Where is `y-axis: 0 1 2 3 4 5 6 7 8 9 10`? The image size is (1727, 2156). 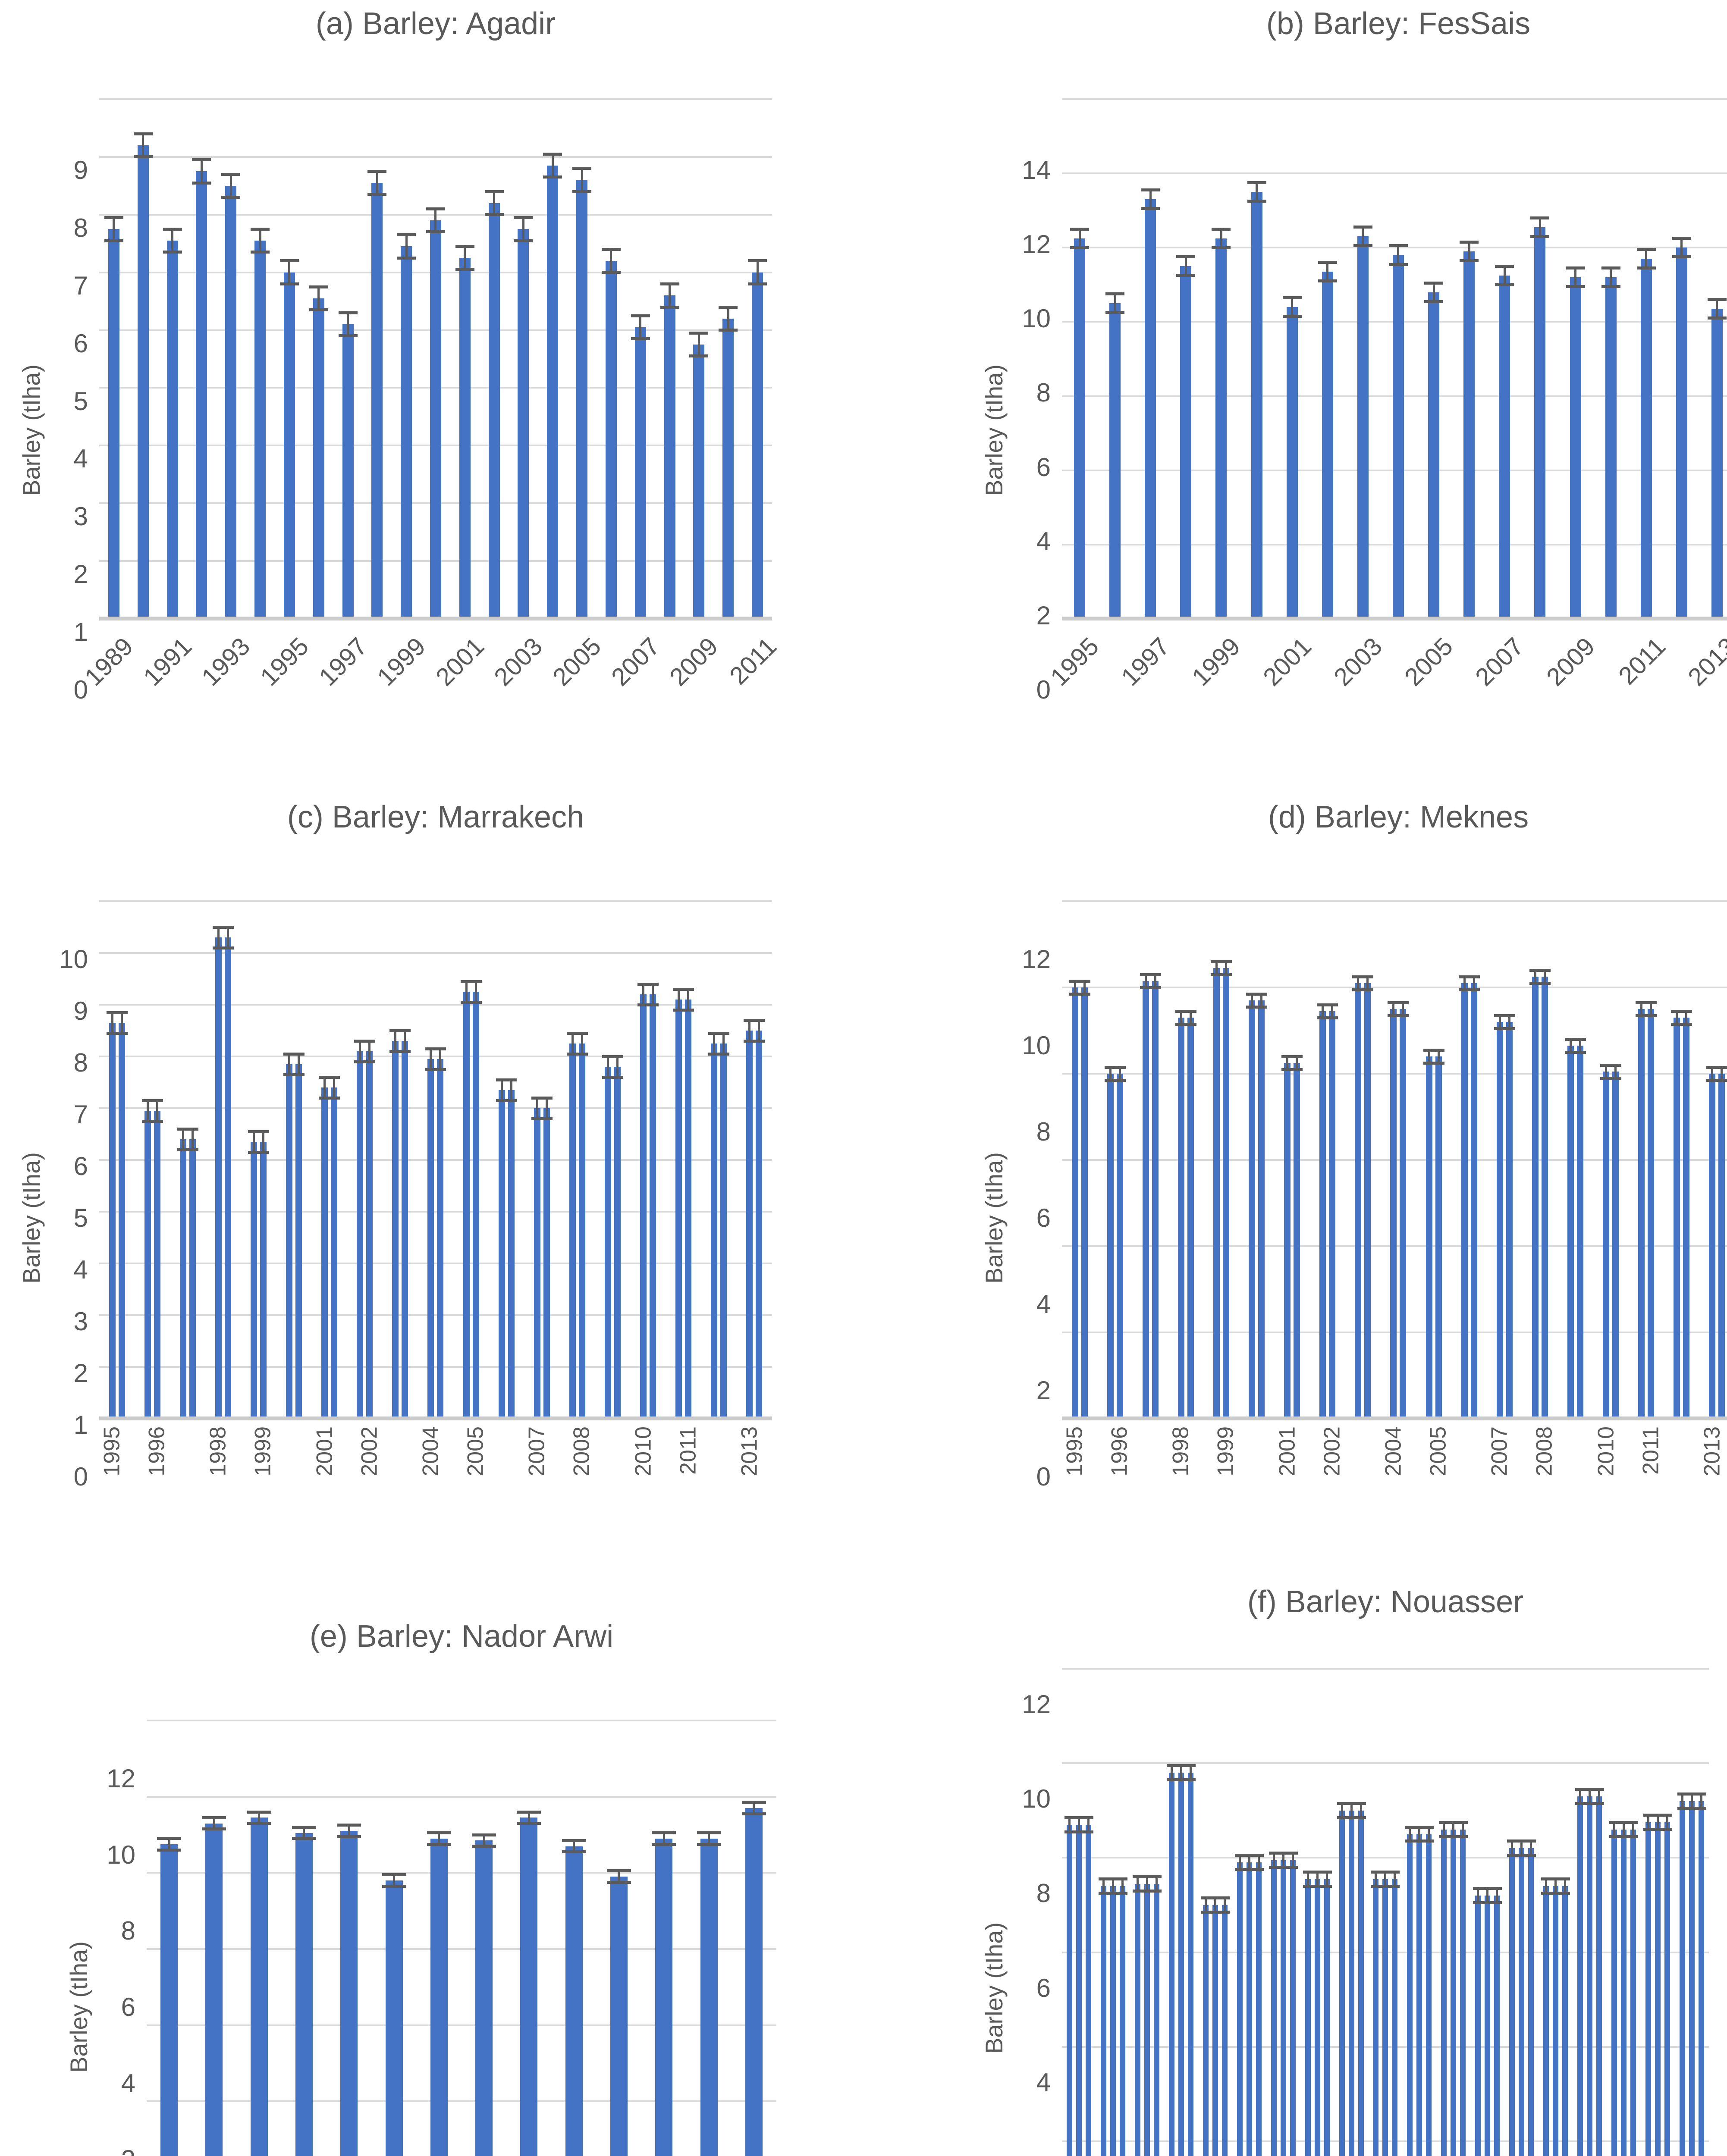
y-axis: 0 1 2 3 4 5 6 7 8 9 10 is located at coordinates (73, 1218).